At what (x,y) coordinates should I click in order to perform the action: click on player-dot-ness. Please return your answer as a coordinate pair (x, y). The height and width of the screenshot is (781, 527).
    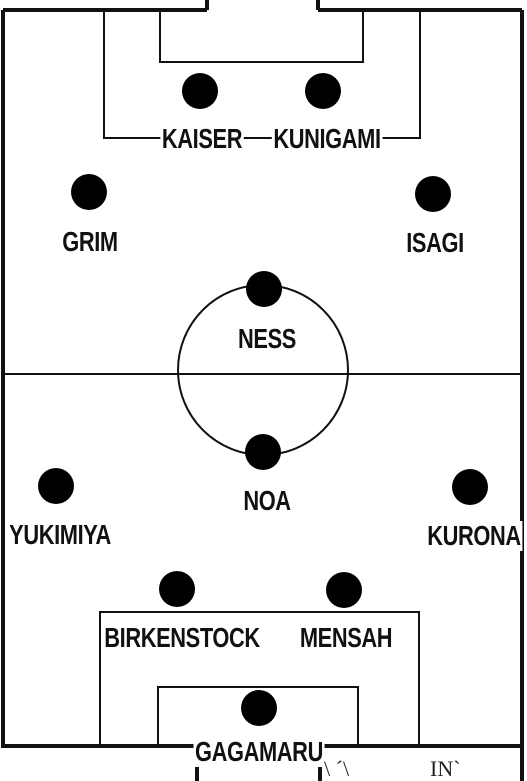
    Looking at the image, I should click on (264, 289).